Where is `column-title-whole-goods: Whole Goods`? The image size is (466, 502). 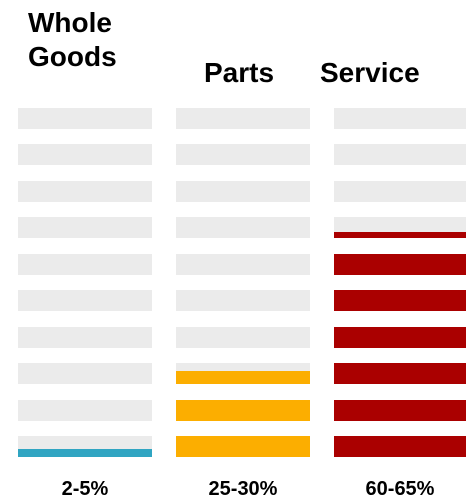
column-title-whole-goods: Whole Goods is located at coordinates (72, 40).